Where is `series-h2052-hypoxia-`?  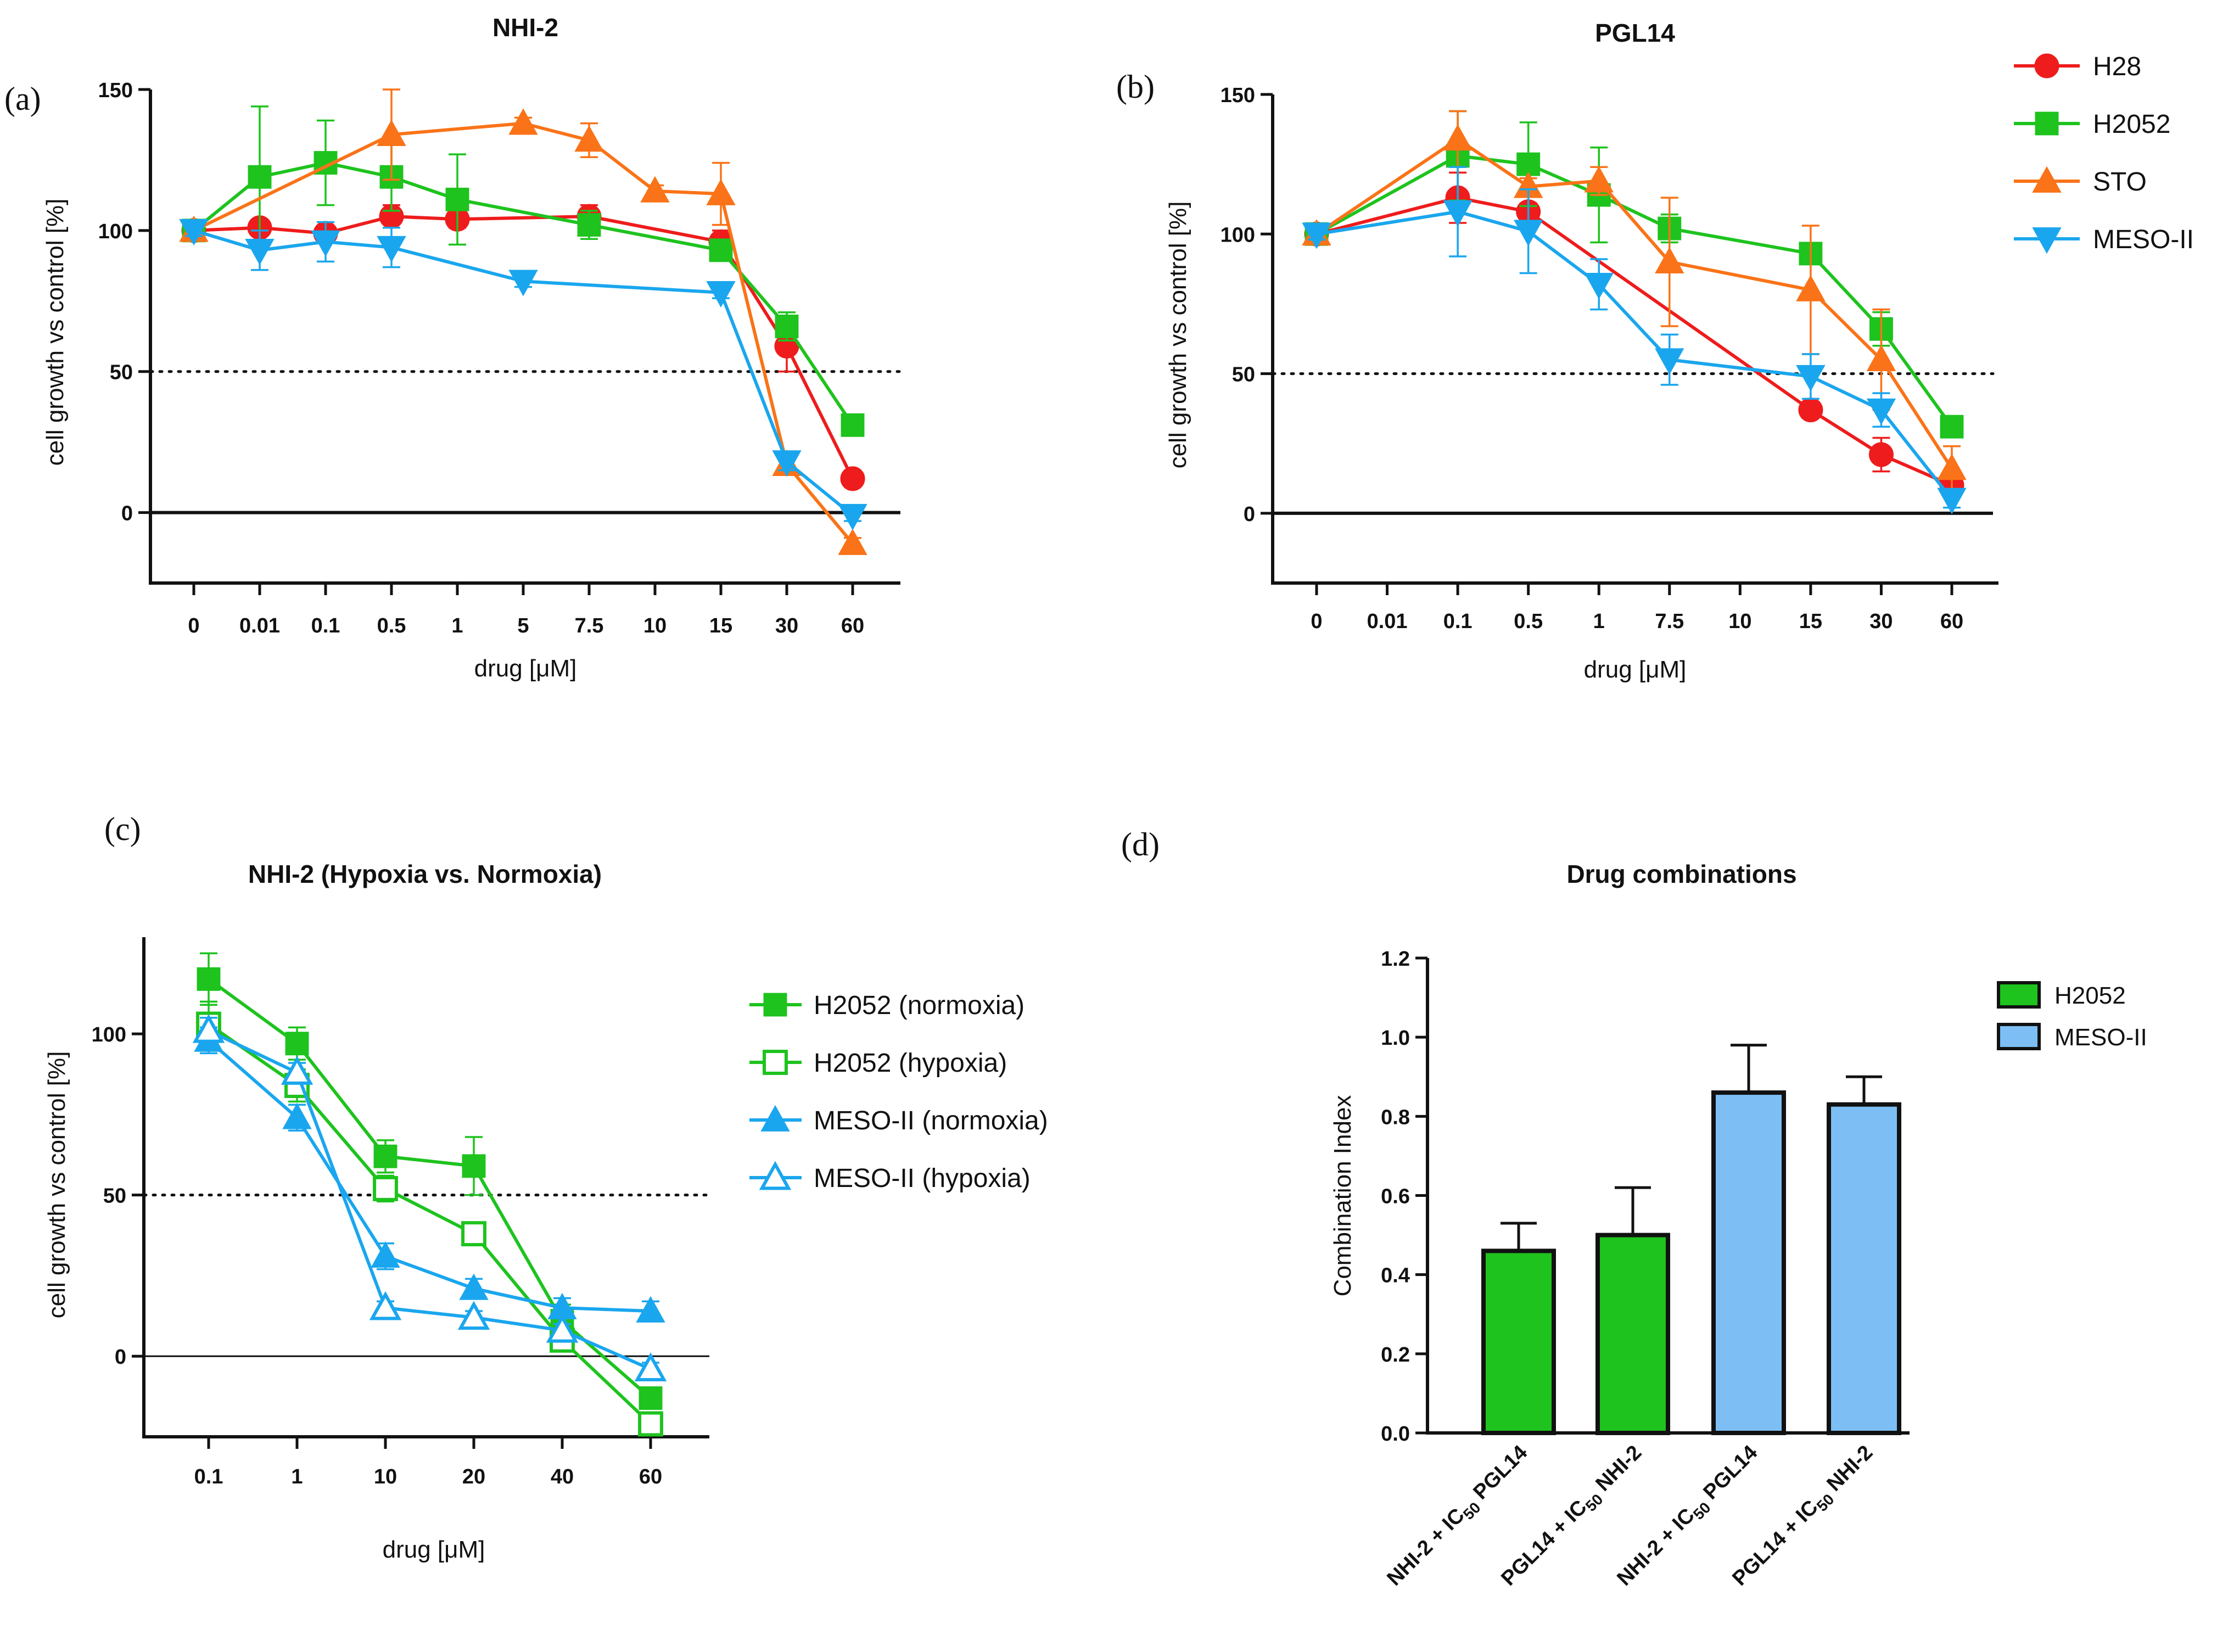 series-h2052-hypoxia- is located at coordinates (430, 1218).